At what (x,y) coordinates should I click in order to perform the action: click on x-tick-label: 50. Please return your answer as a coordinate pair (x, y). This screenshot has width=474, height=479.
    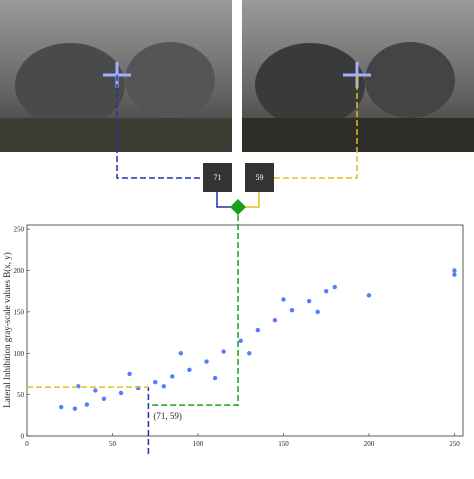
    Looking at the image, I should click on (113, 444).